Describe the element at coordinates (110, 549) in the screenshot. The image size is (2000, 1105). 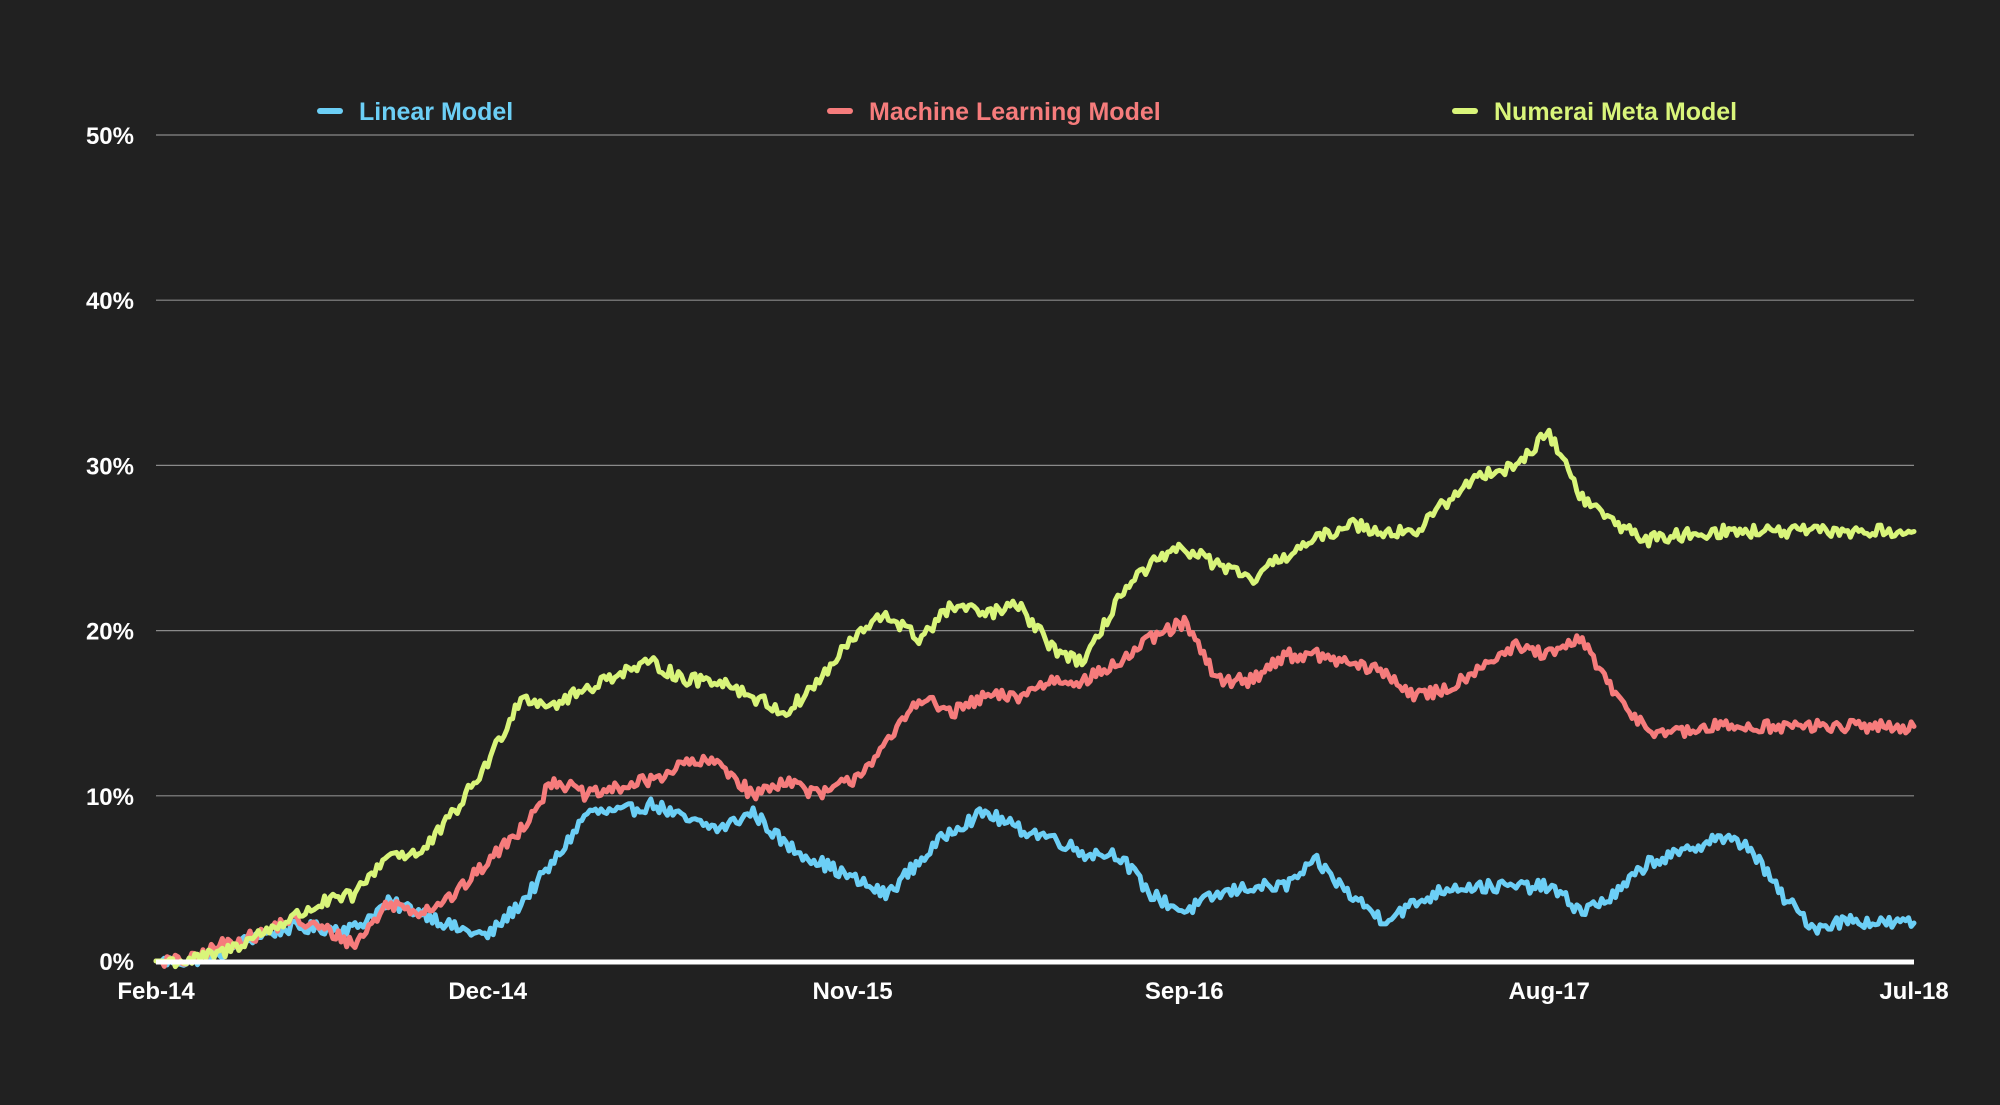
I see `y-axis-tick-labels: 0% 10% 20% 30% 40% 50%` at that location.